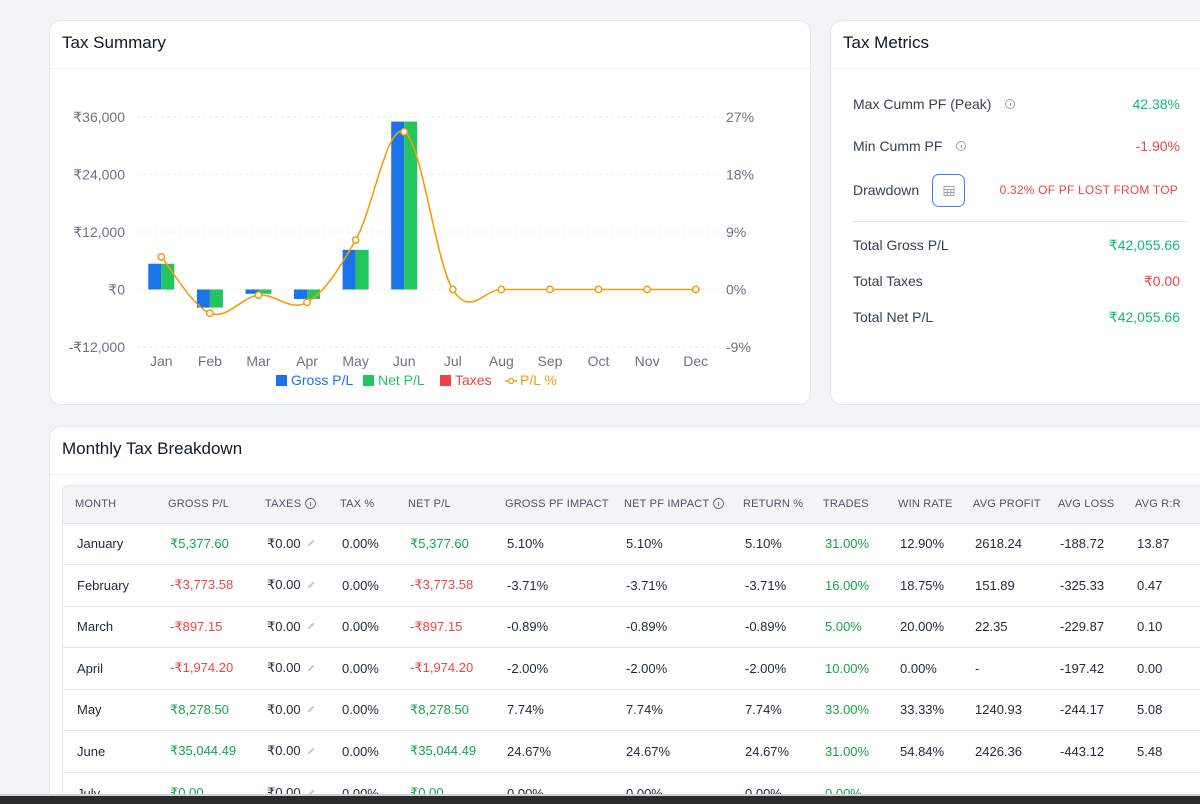 The height and width of the screenshot is (804, 1200). Describe the element at coordinates (1003, 709) in the screenshot. I see `avg-profit-cell: 1240.93` at that location.